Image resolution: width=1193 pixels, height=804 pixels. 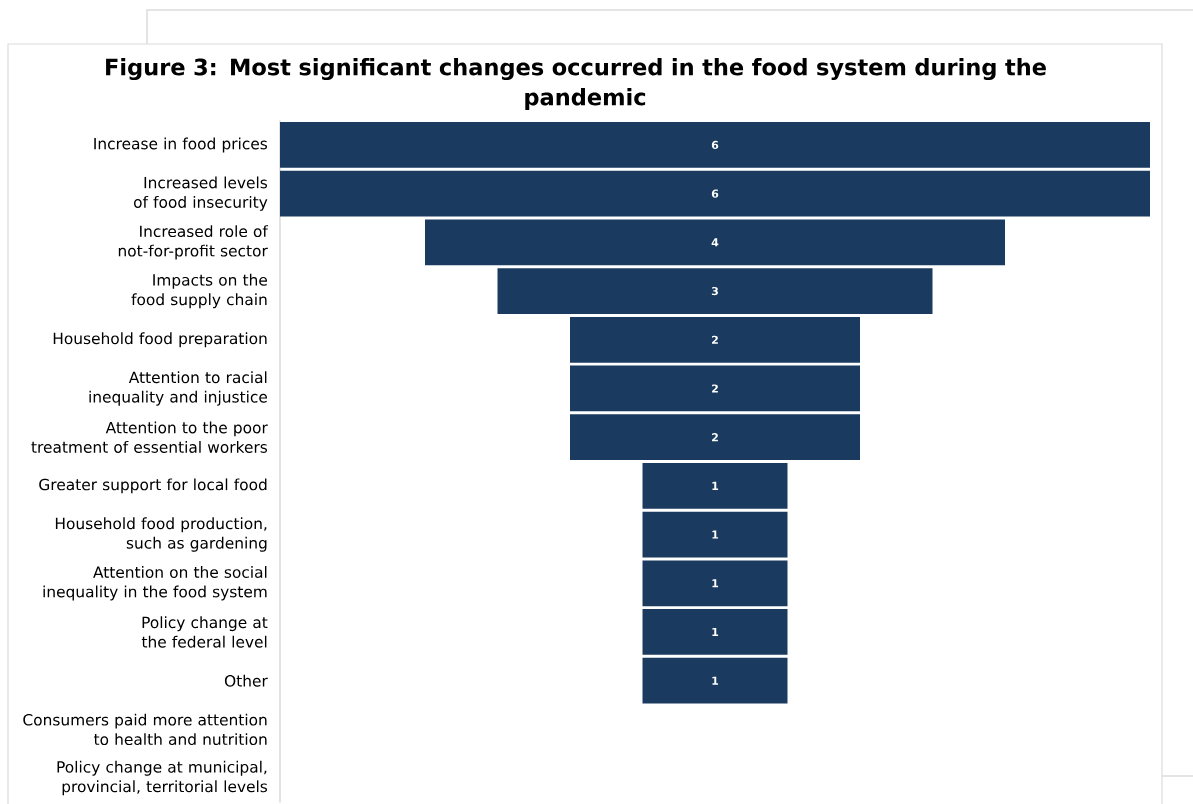 What do you see at coordinates (178, 388) in the screenshot?
I see `category-label: Attention to racial inequality and injustice` at bounding box center [178, 388].